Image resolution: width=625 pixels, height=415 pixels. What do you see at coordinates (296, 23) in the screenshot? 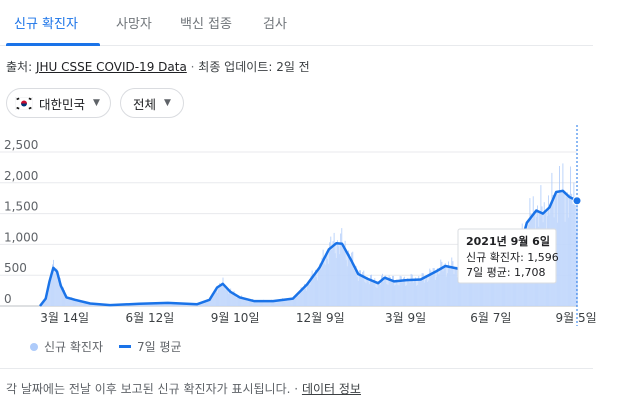
I see `tab-bar: 신규 확진자 사망자 백신 접종 검사` at bounding box center [296, 23].